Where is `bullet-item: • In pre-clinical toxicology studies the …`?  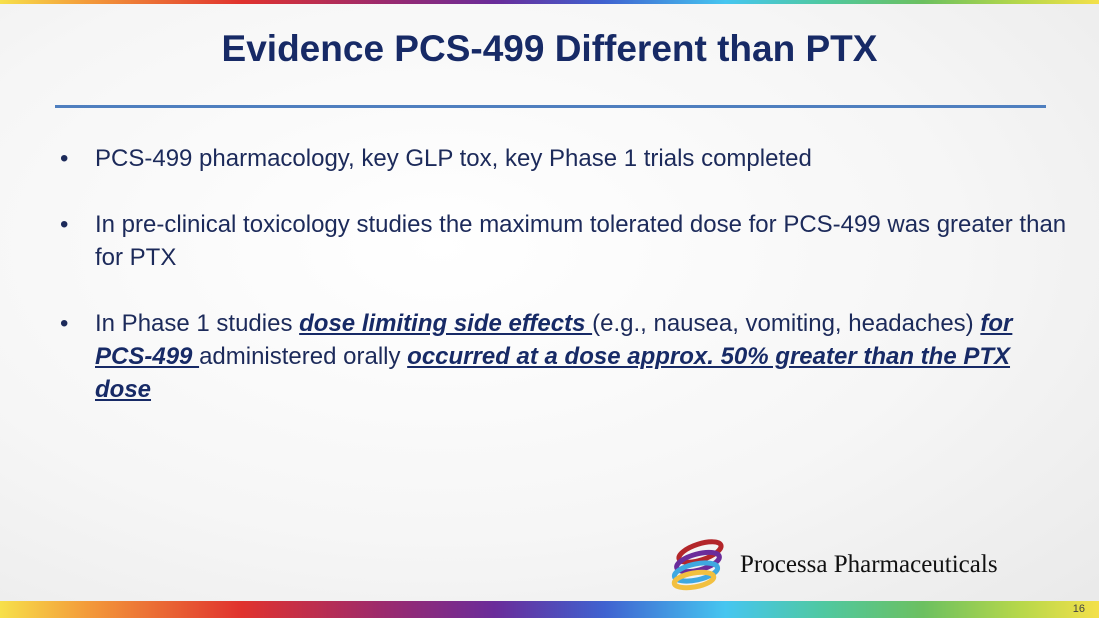
bullet-item: • In pre-clinical toxicology studies the … is located at coordinates (565, 241).